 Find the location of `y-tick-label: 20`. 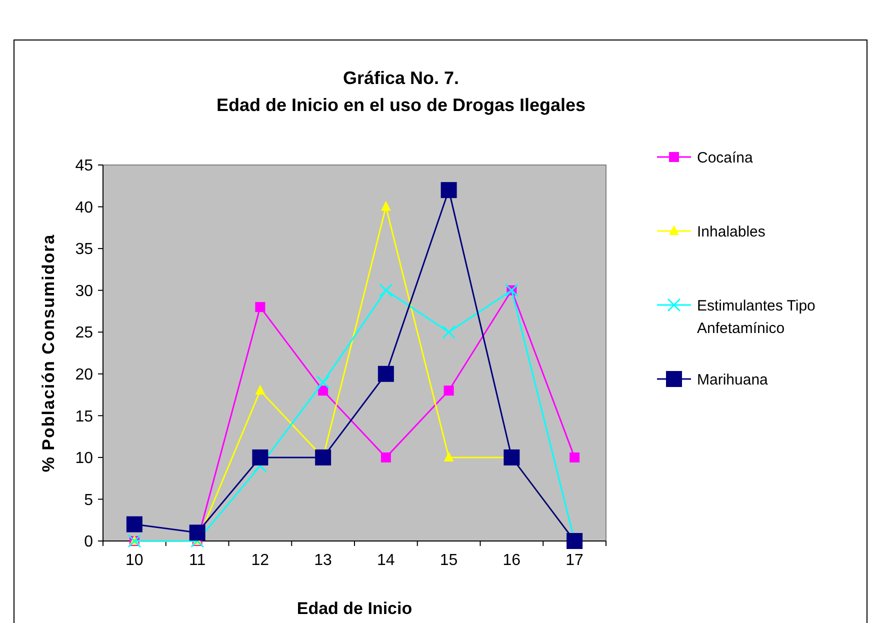

y-tick-label: 20 is located at coordinates (84, 375).